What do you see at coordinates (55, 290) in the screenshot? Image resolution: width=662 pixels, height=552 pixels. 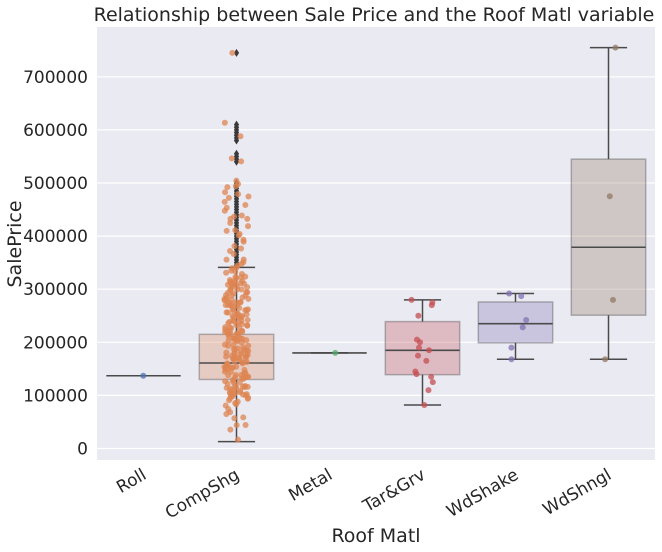 I see `y-tick-label: 300000` at bounding box center [55, 290].